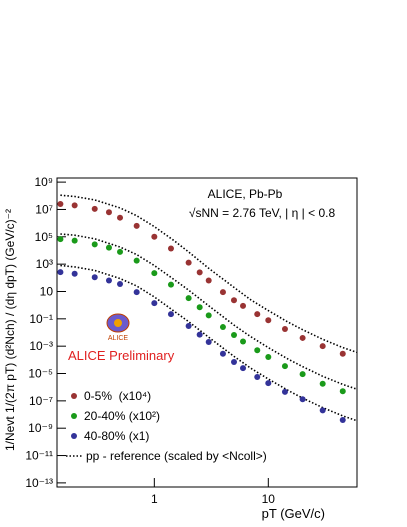 The width and height of the screenshot is (407, 527). Describe the element at coordinates (47, 291) in the screenshot. I see `y-tick-label: 10` at that location.